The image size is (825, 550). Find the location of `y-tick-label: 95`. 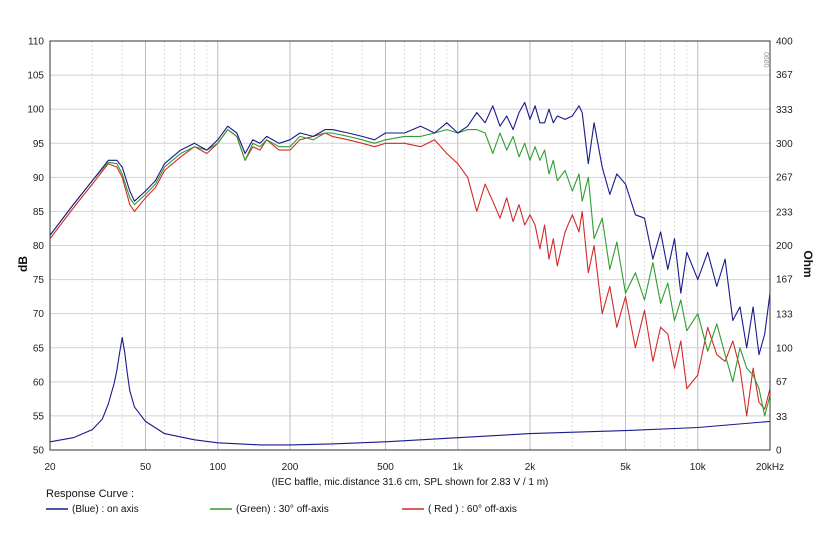

y-tick-label: 95 is located at coordinates (39, 144).